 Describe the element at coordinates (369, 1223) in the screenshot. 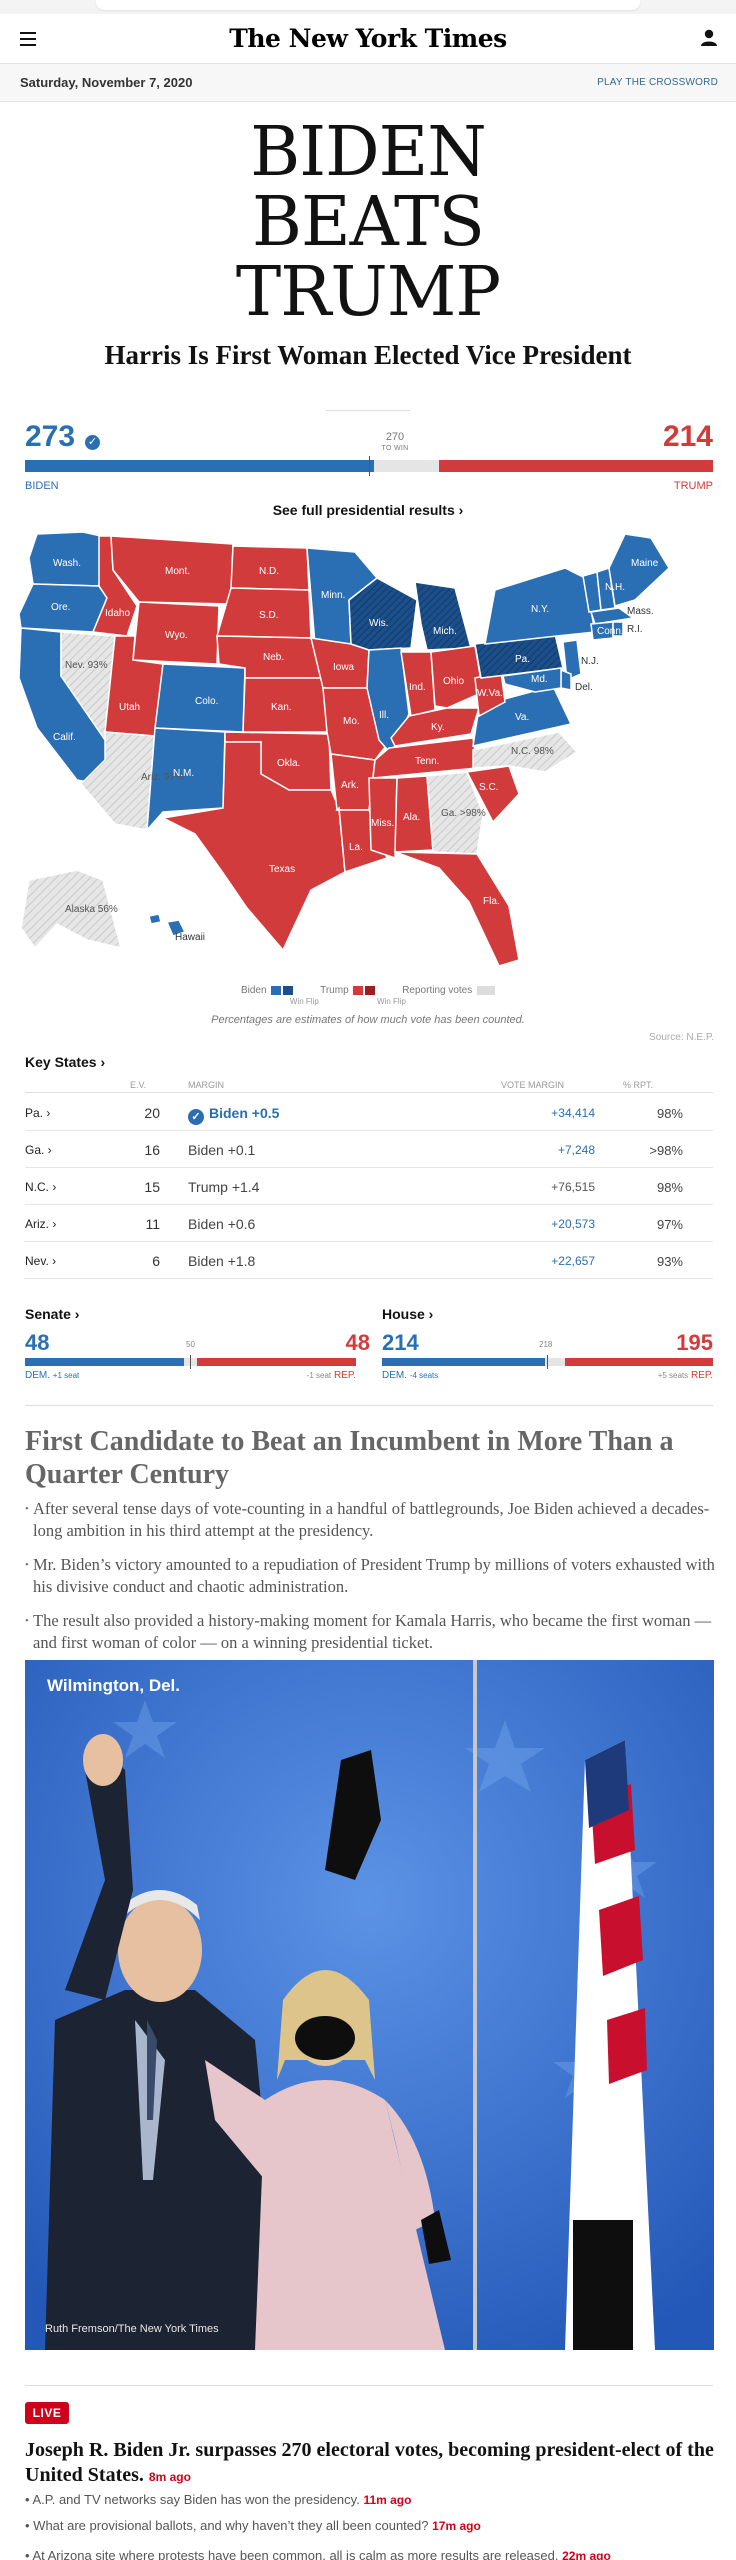

I see `key-state-row: Ariz. › 11 Biden +0.6 +20,573 97%` at that location.